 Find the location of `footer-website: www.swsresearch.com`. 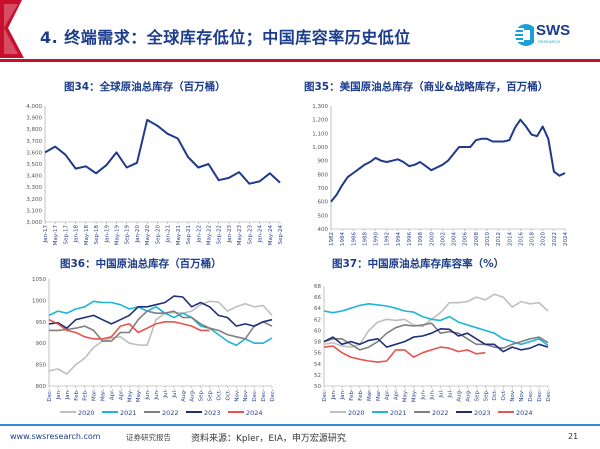

footer-website: www.swsresearch.com is located at coordinates (55, 436).